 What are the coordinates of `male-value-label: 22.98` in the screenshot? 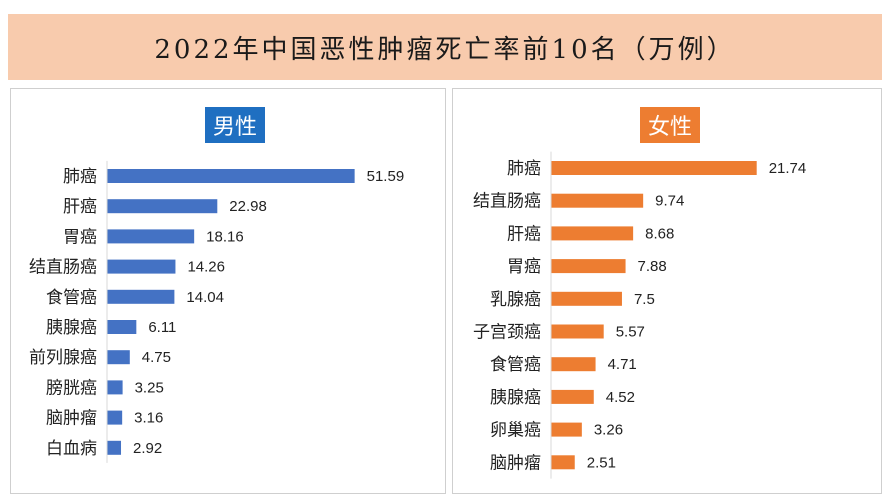 It's located at (248, 206).